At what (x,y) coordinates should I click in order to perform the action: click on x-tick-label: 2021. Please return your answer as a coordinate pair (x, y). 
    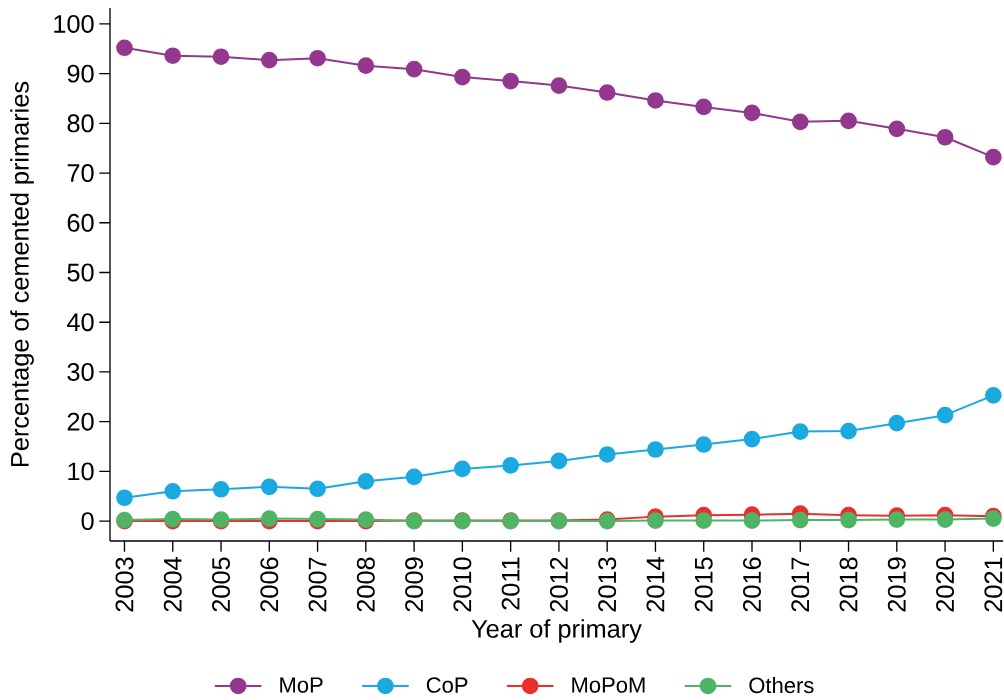
    Looking at the image, I should click on (993, 584).